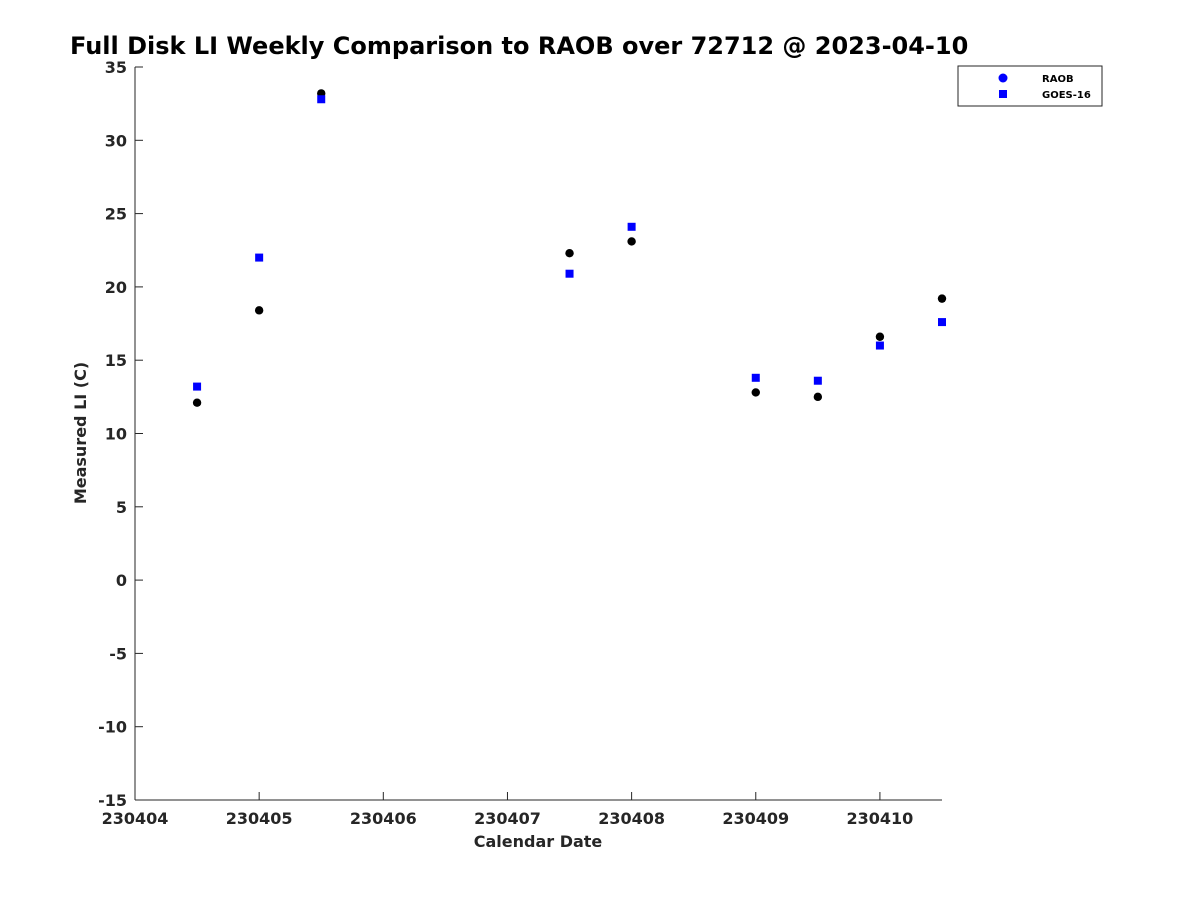 This screenshot has height=900, width=1200. Describe the element at coordinates (116, 360) in the screenshot. I see `y-tick-label: 15` at that location.